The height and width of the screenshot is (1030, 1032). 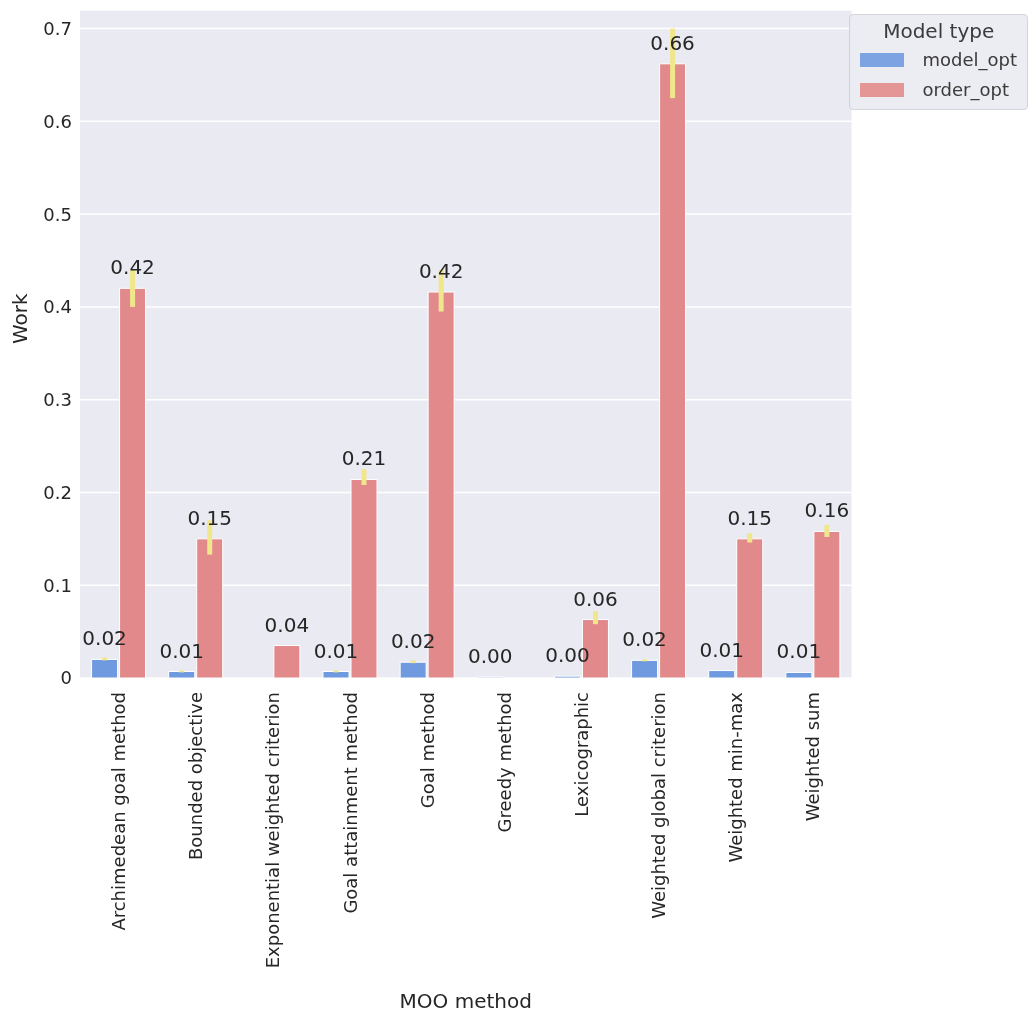 I want to click on x-tick-label: Archimedean goal method, so click(x=119, y=811).